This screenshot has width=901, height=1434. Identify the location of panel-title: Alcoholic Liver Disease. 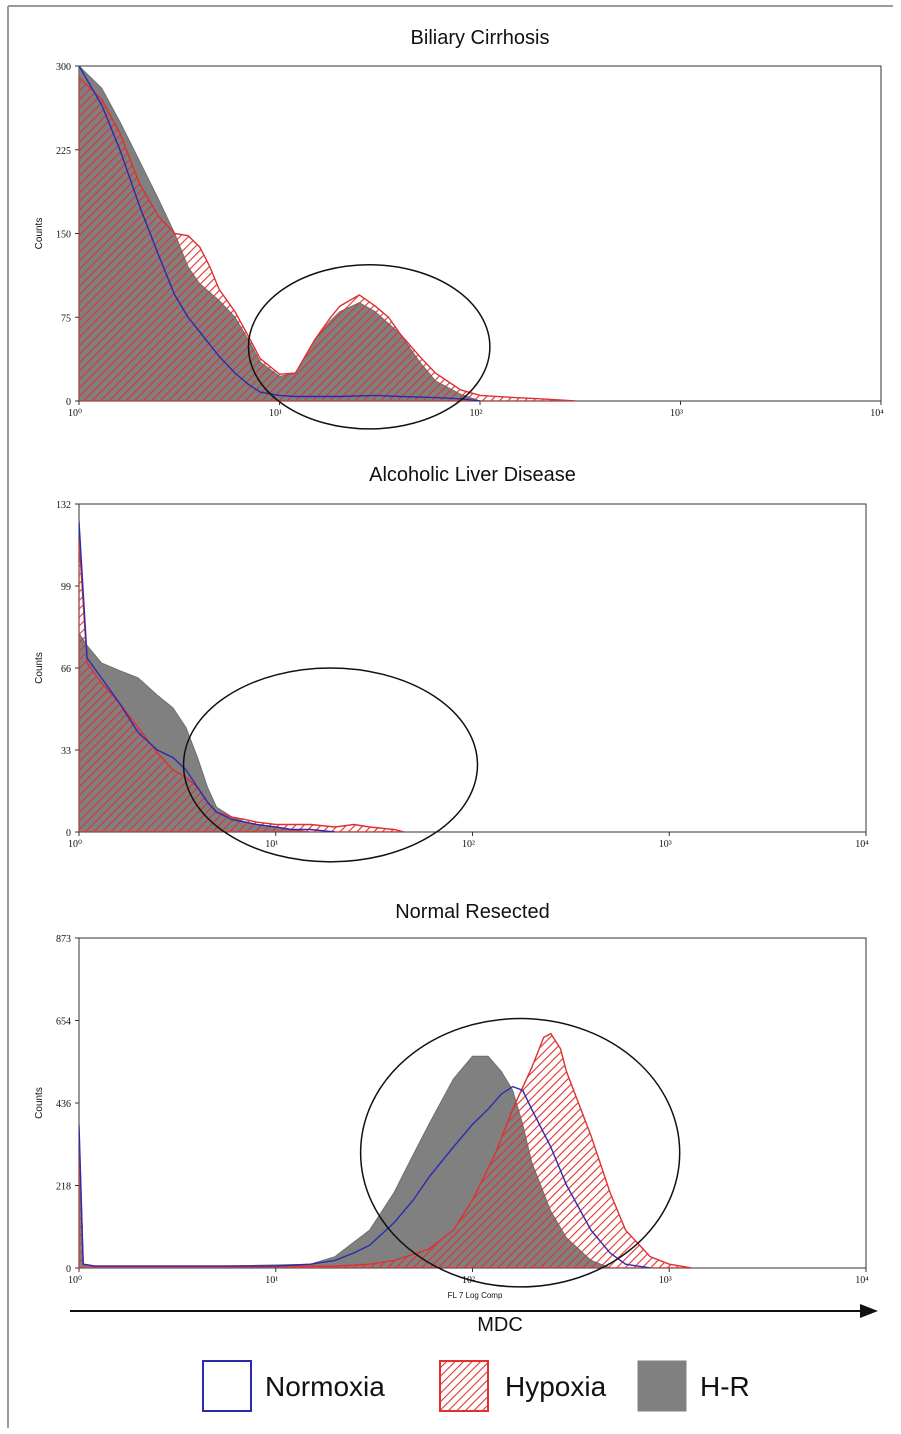
(472, 475).